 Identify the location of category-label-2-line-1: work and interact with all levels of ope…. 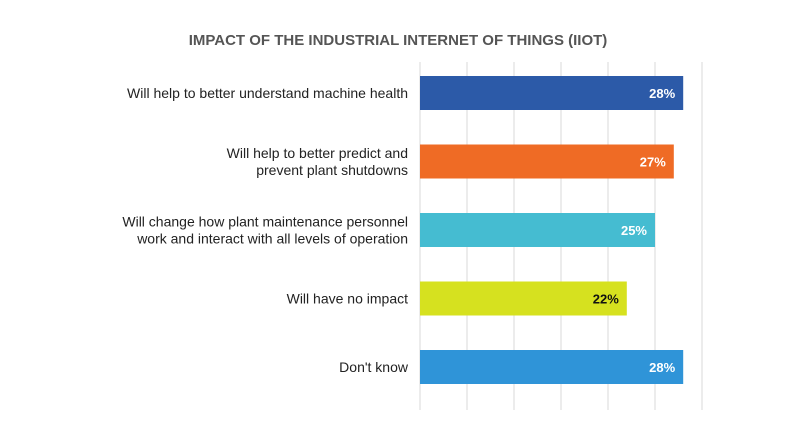
(272, 239).